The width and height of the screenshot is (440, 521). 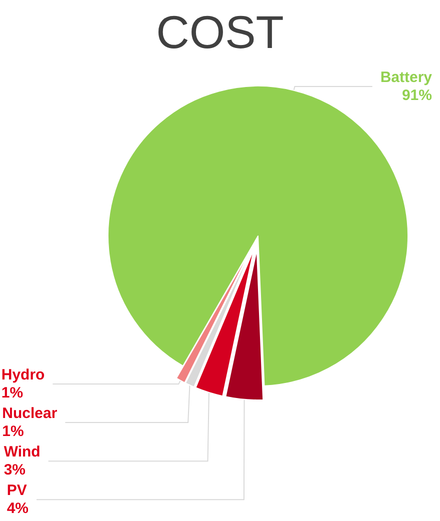 I want to click on slice-label: Nuclear, so click(x=30, y=413).